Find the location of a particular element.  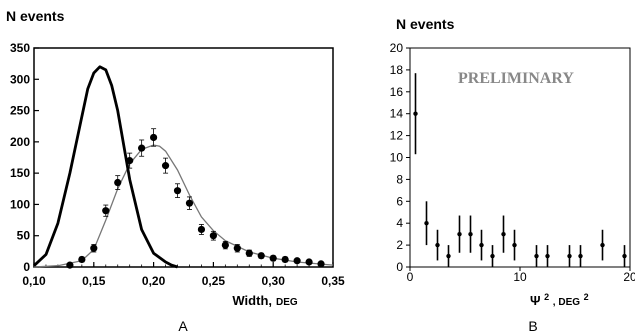

chart-b-panel-label: B is located at coordinates (532, 326).